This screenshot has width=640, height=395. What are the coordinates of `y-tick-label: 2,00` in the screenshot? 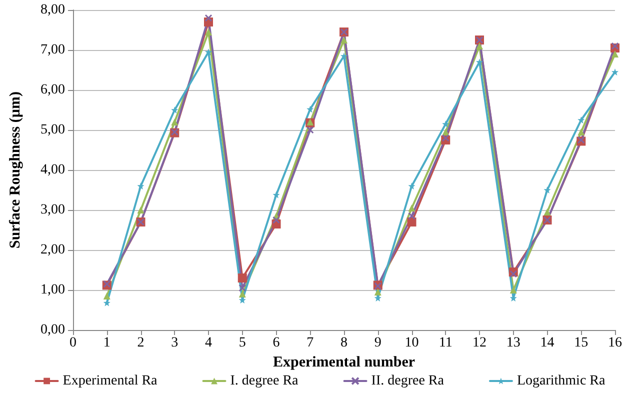 It's located at (52, 250).